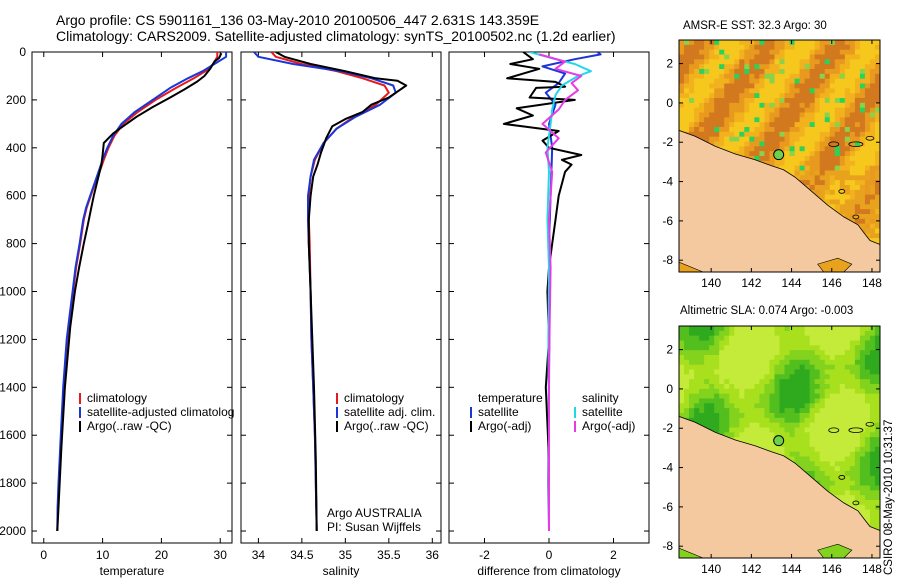  Describe the element at coordinates (374, 527) in the screenshot. I see `credit-line: PI: Susan Wijffels` at that location.